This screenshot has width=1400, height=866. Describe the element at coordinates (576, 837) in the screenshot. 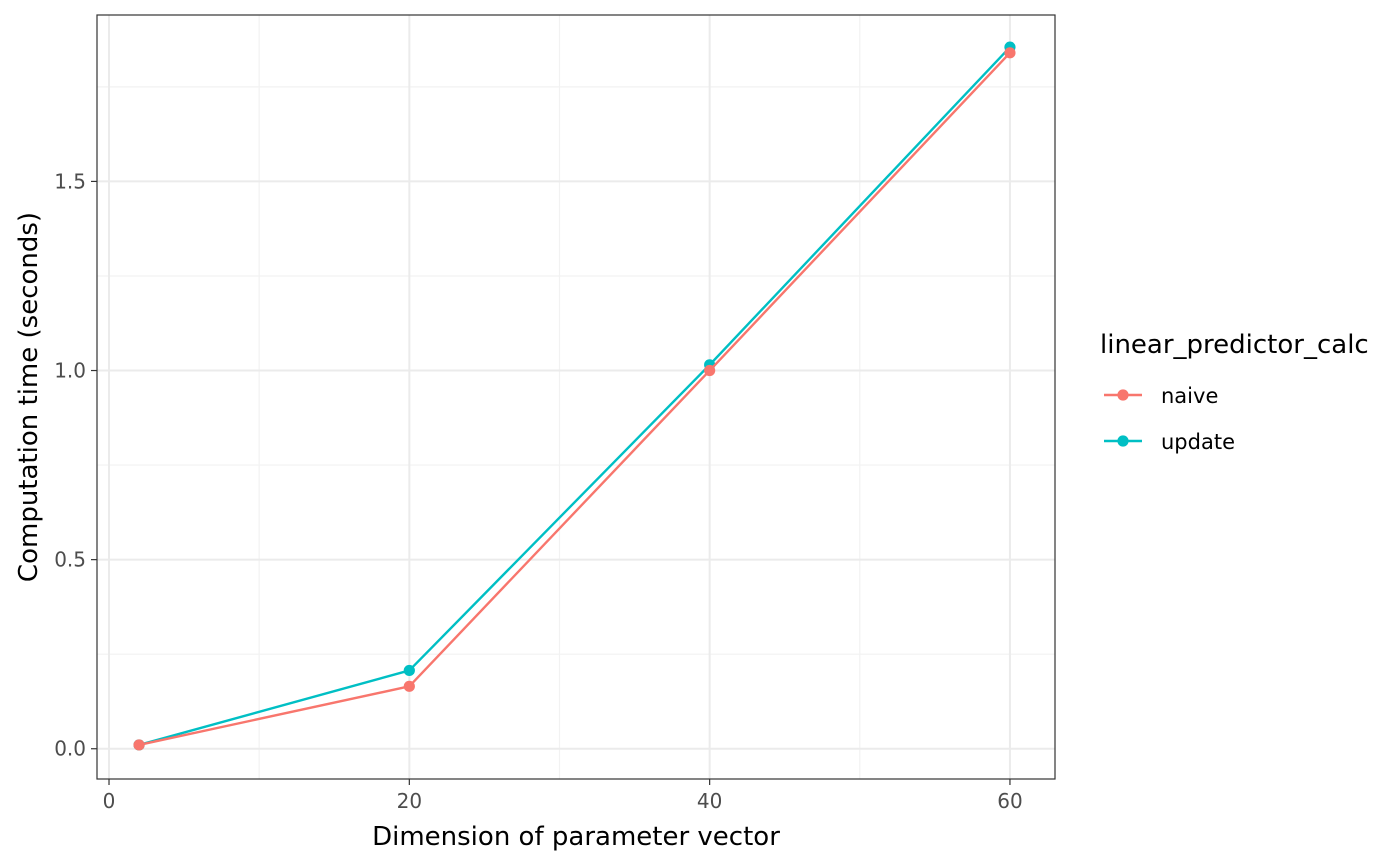

I see `x-axis-title: Dimension of parameter vector` at that location.